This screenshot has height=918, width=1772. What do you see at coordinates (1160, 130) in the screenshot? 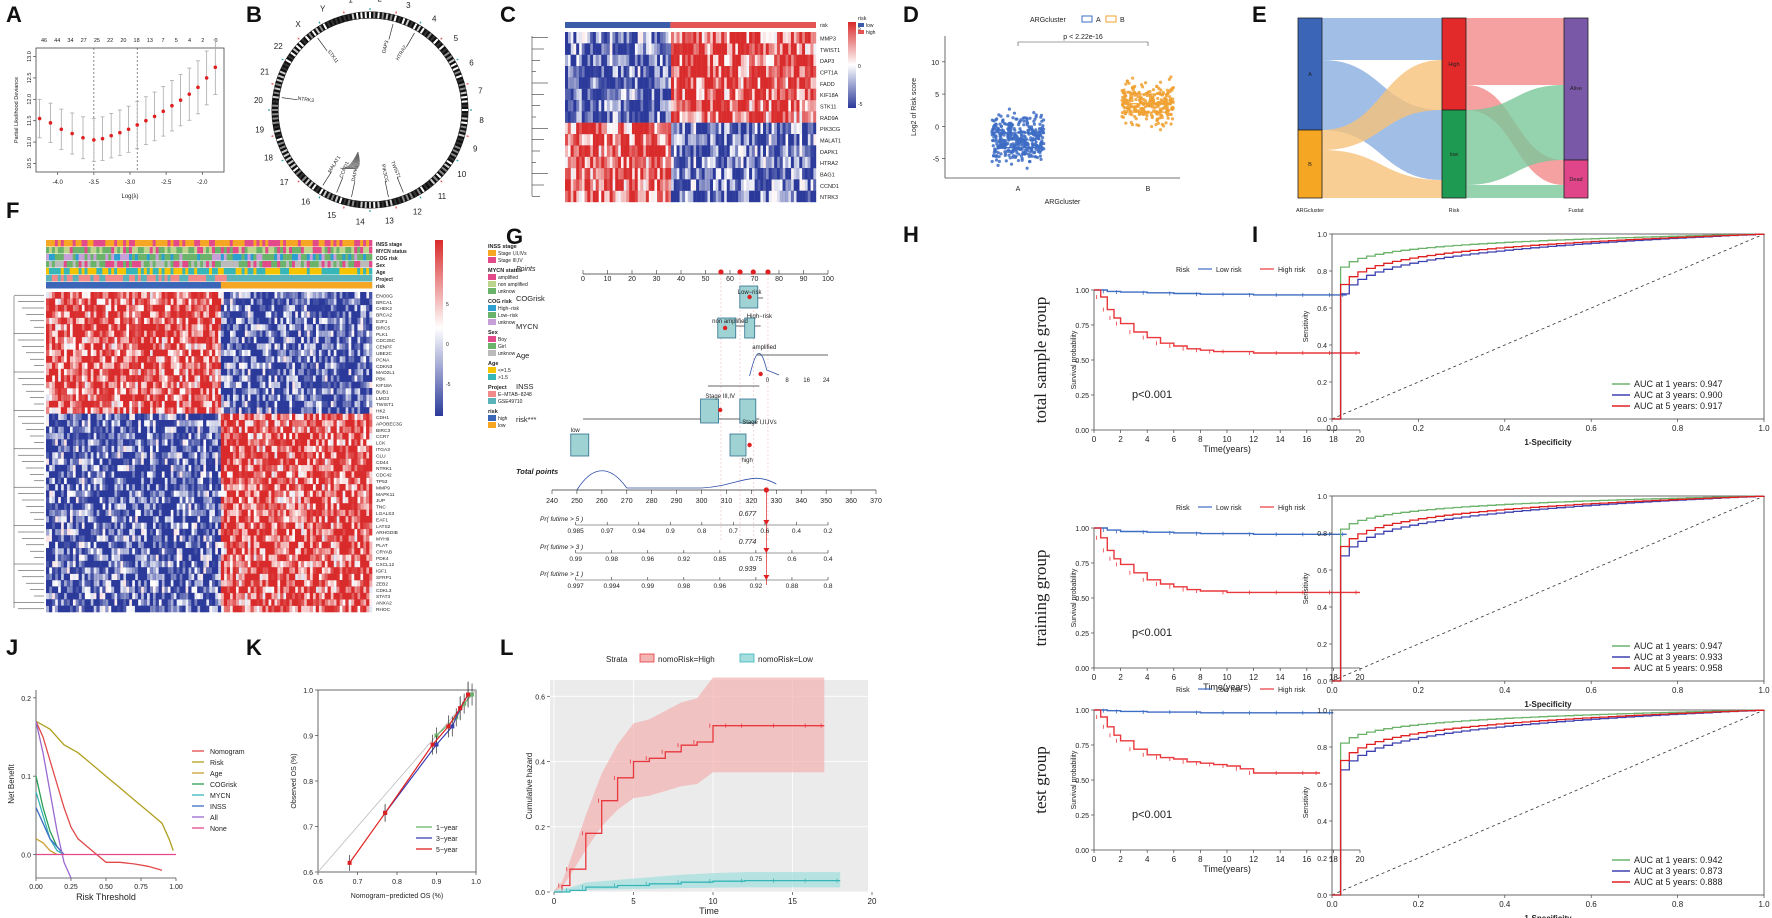
I see `point-b` at bounding box center [1160, 130].